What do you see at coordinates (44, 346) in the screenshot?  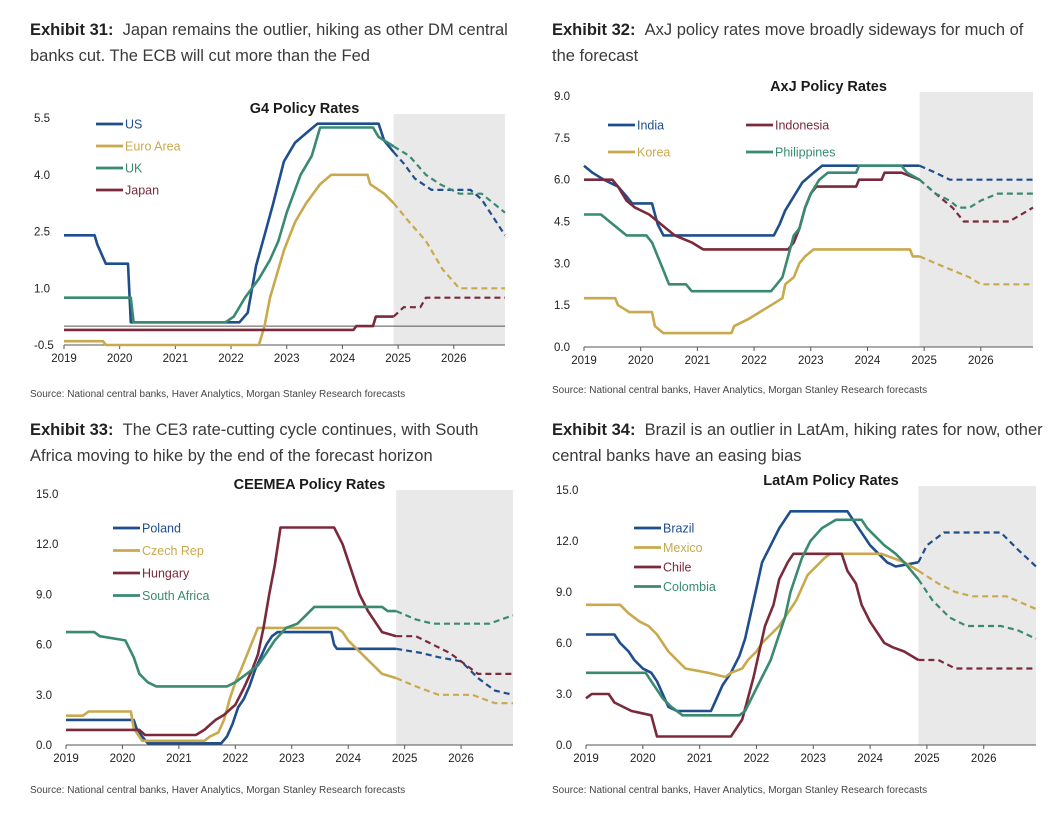 I see `y-tick-label: -0.5` at bounding box center [44, 346].